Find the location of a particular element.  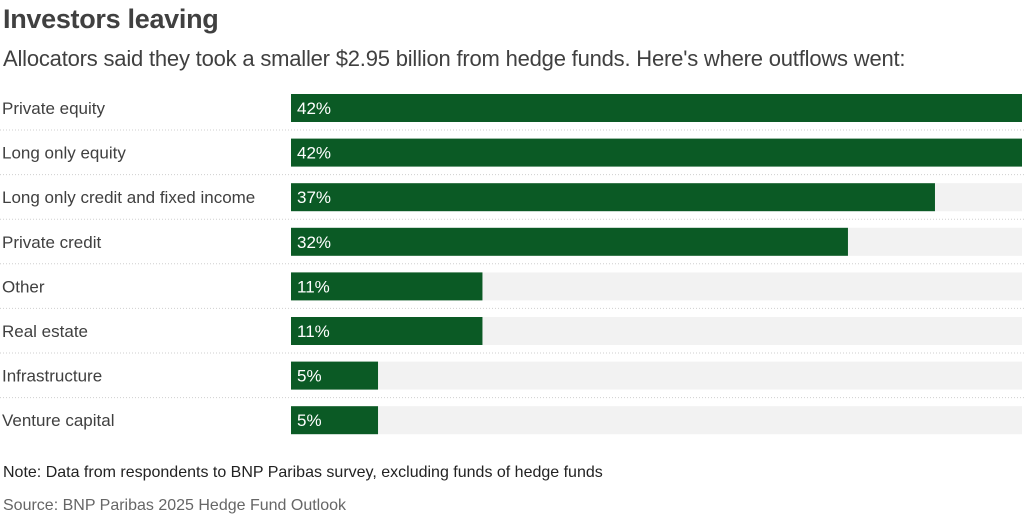

bar-long-only-equity is located at coordinates (656, 152).